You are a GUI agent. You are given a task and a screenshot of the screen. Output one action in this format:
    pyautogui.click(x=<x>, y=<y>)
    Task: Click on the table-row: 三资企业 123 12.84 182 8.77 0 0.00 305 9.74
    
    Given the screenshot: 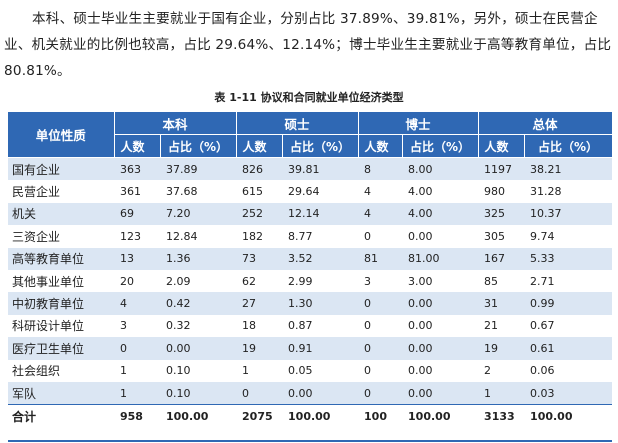 What is the action you would take?
    pyautogui.click(x=310, y=236)
    